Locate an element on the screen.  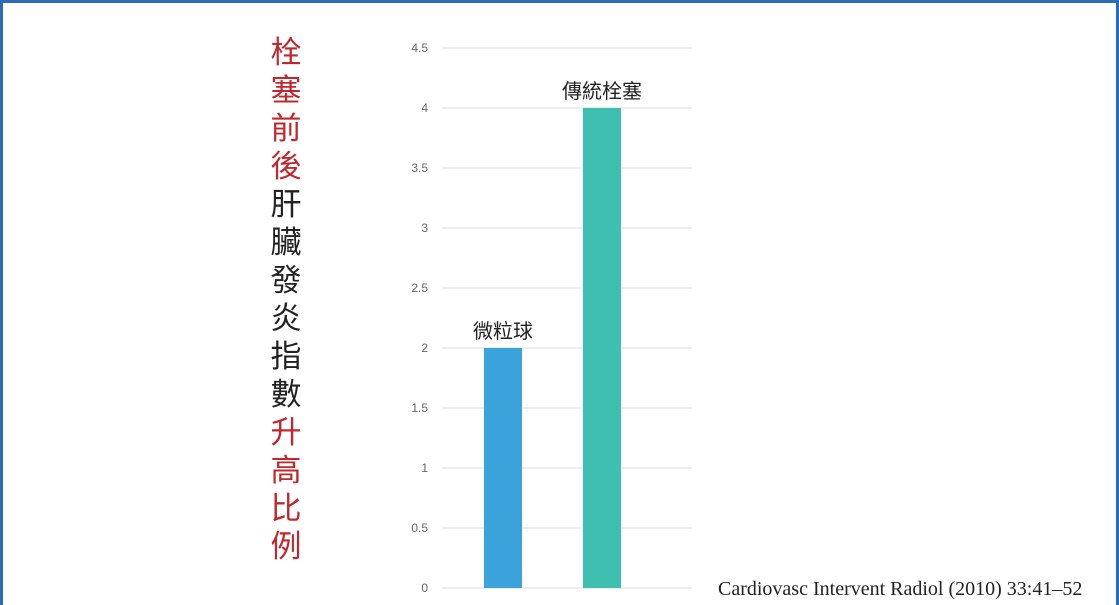
title-char: 後 is located at coordinates (286, 167).